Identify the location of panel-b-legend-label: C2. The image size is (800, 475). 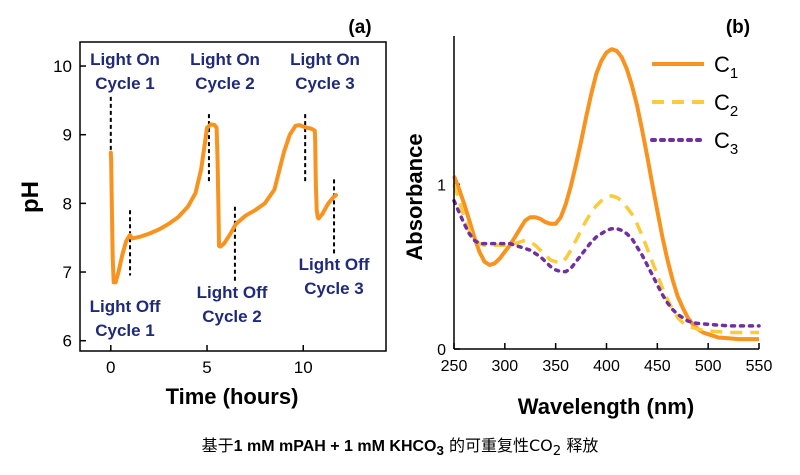
(726, 105).